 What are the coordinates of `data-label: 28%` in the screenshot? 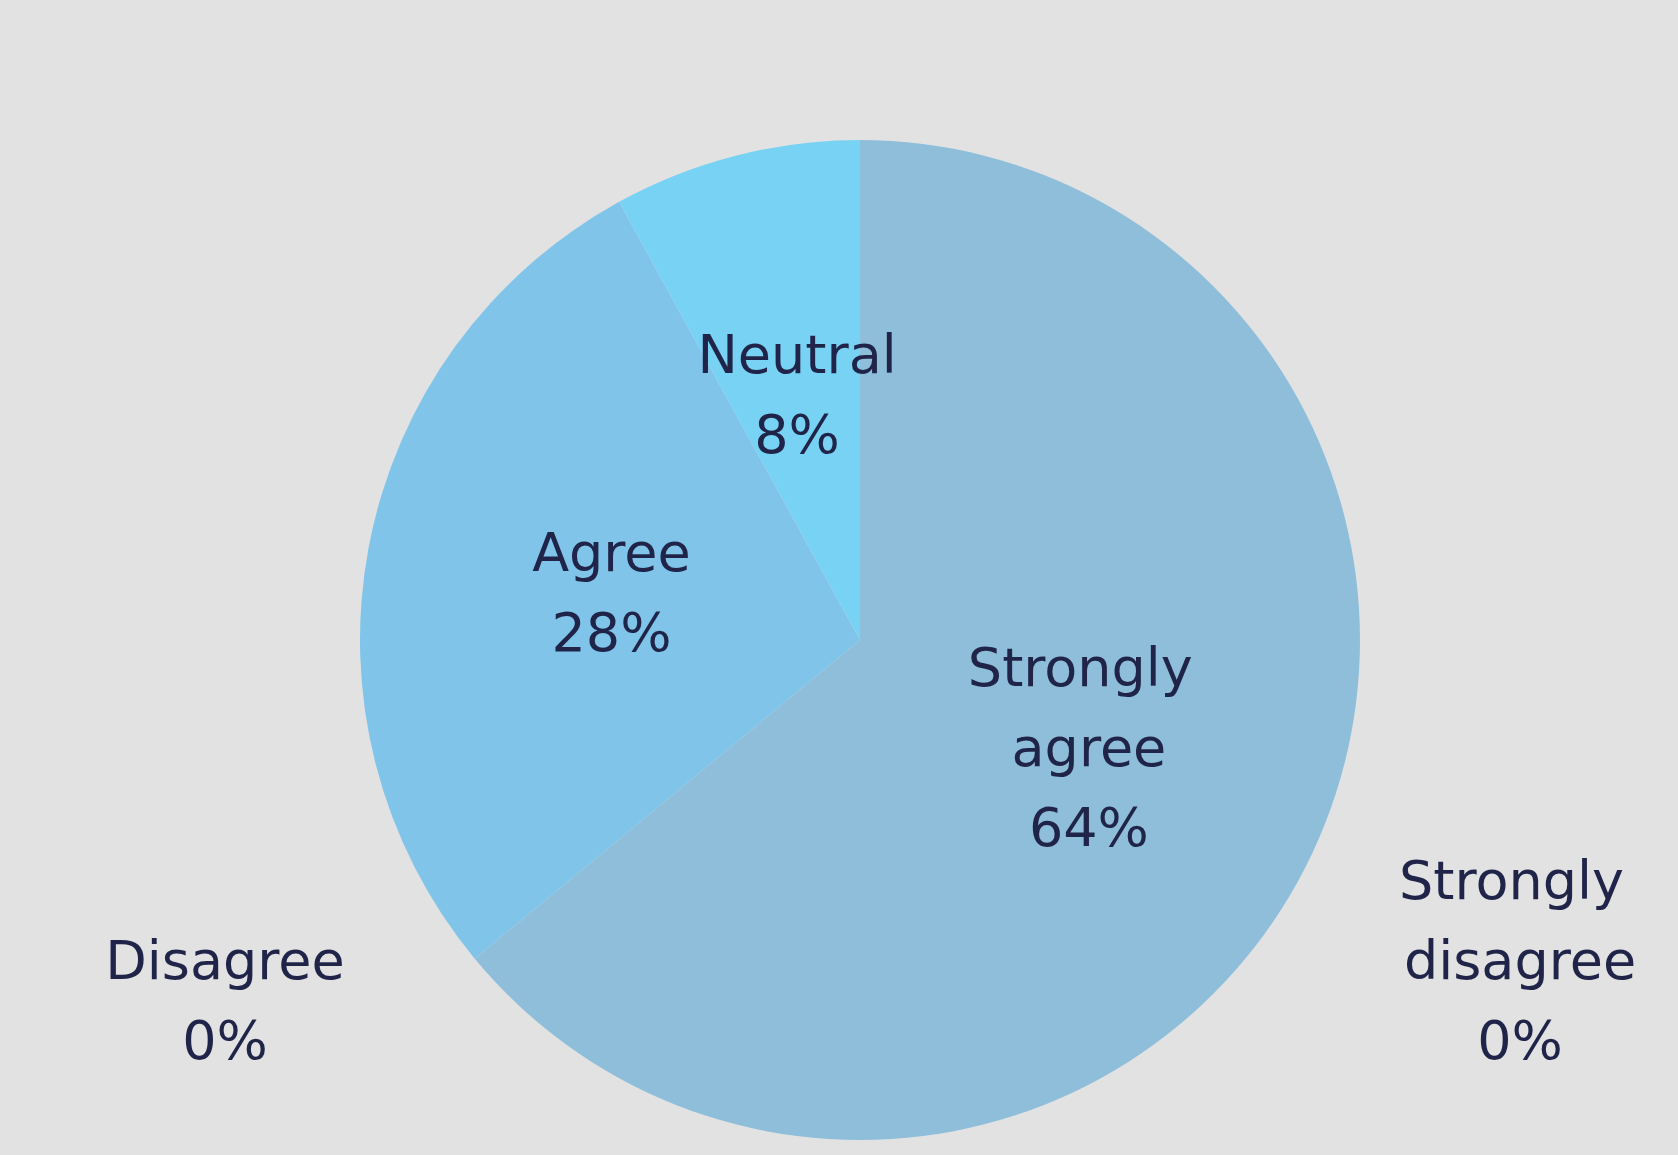 It's located at (611, 633).